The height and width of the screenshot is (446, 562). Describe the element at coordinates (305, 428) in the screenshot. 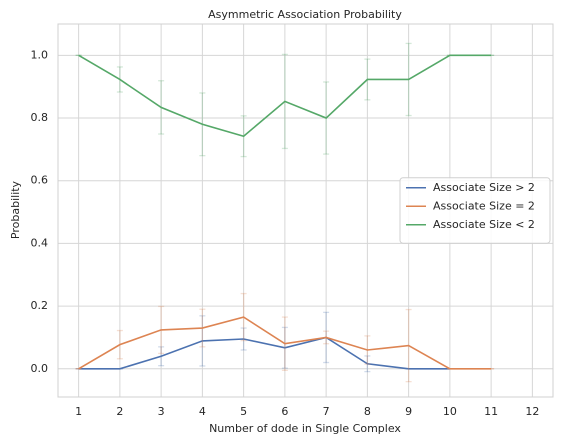

I see `x-axis-label: Number of dode in Single Complex` at that location.